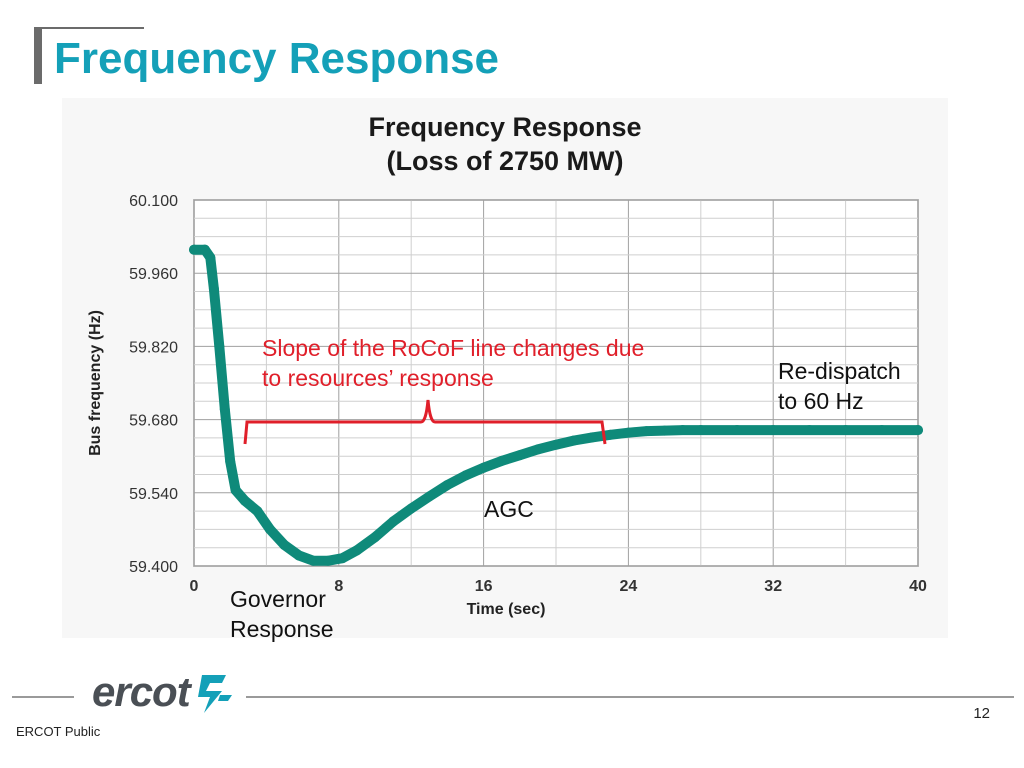 This screenshot has height=768, width=1024. I want to click on footer-divider-right, so click(630, 697).